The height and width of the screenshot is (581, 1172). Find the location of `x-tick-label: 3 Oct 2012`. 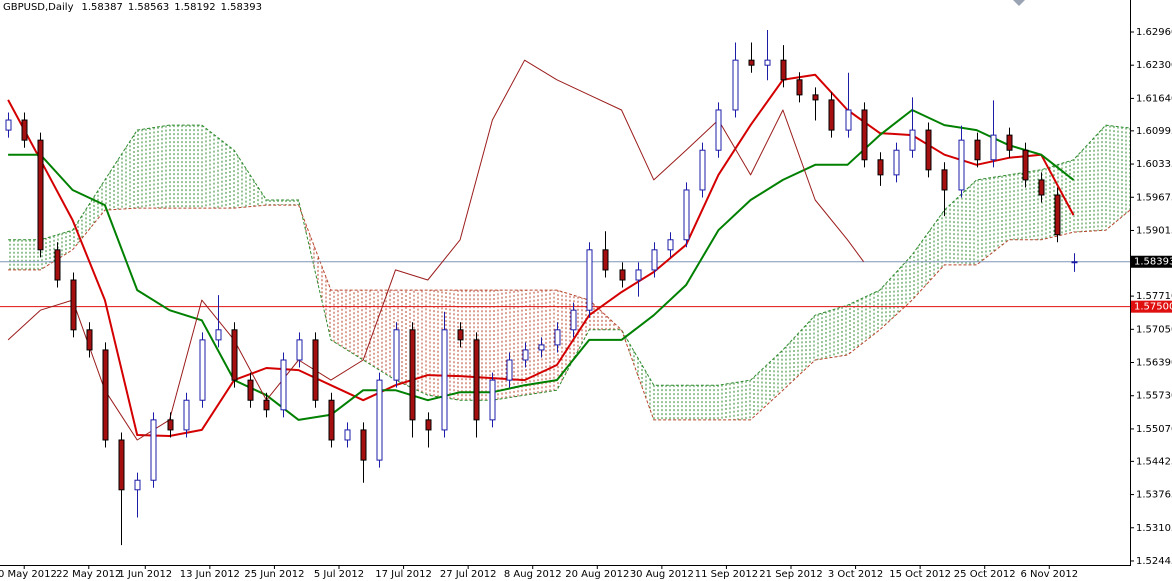

x-tick-label: 3 Oct 2012 is located at coordinates (855, 574).